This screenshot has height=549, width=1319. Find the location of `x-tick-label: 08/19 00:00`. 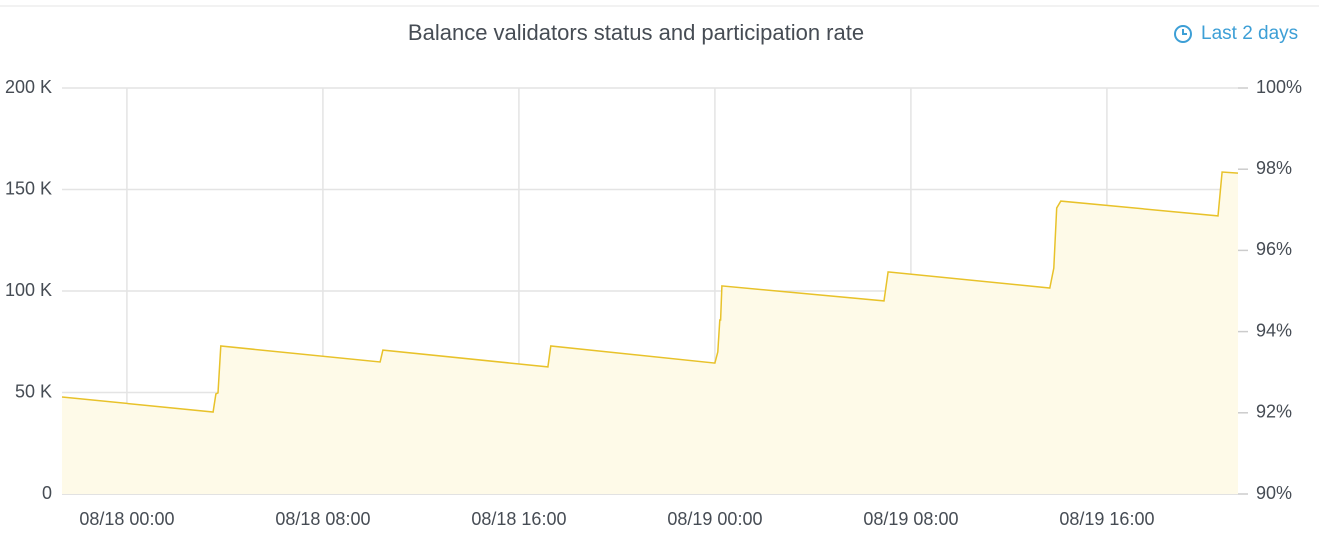

x-tick-label: 08/19 00:00 is located at coordinates (714, 519).